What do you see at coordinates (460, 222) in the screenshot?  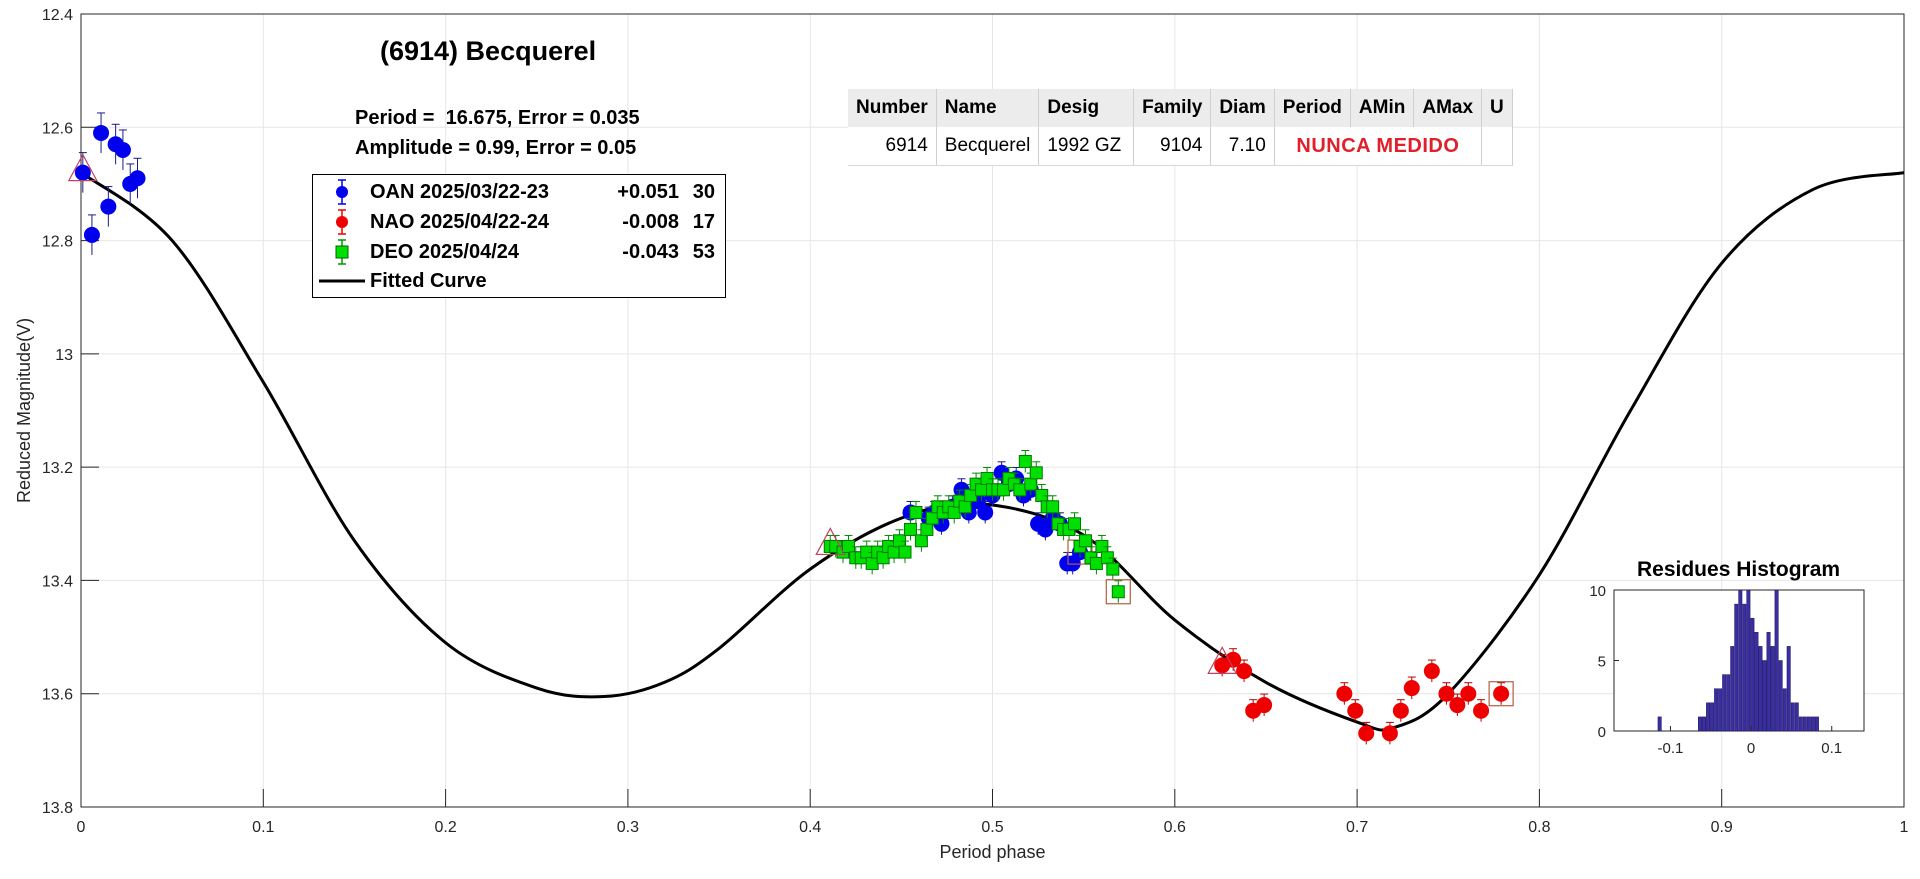 I see `legend-label: NAO 2025/04/22-24` at bounding box center [460, 222].